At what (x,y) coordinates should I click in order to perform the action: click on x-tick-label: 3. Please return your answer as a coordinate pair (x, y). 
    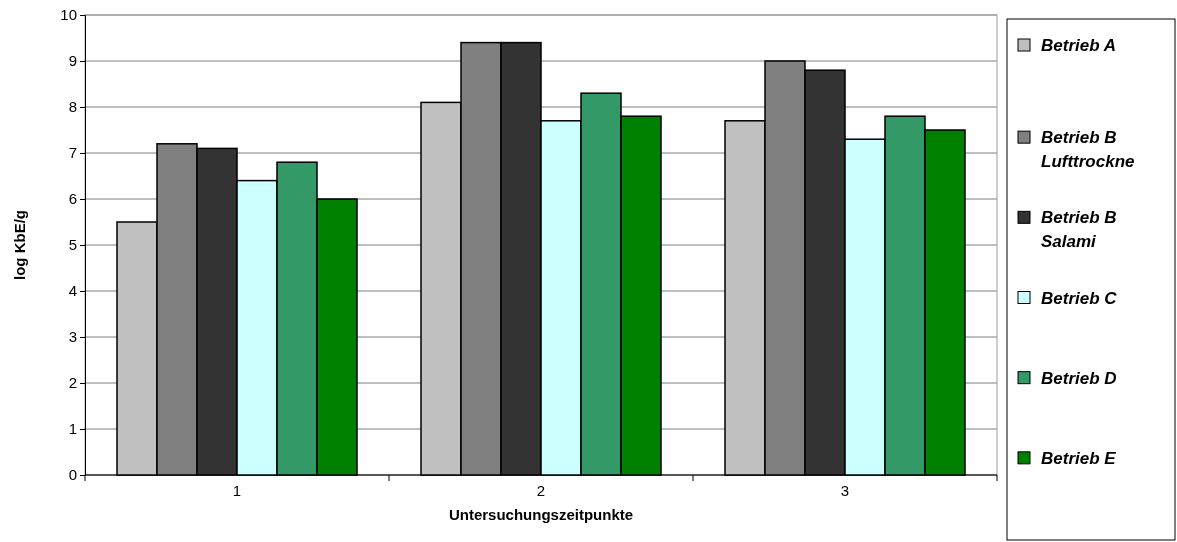
    Looking at the image, I should click on (845, 490).